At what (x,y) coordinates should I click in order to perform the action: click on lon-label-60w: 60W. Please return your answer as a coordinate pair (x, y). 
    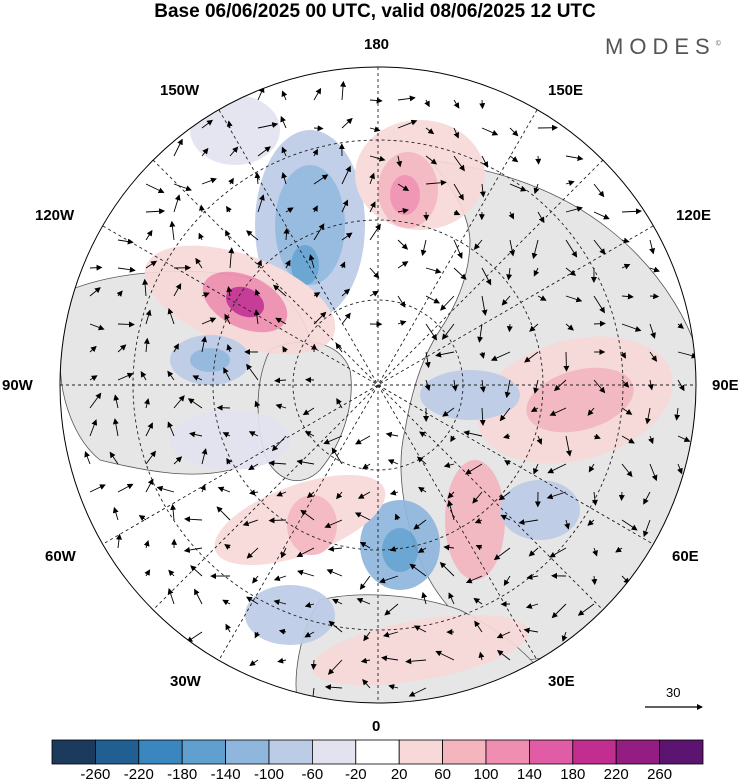
    Looking at the image, I should click on (60, 556).